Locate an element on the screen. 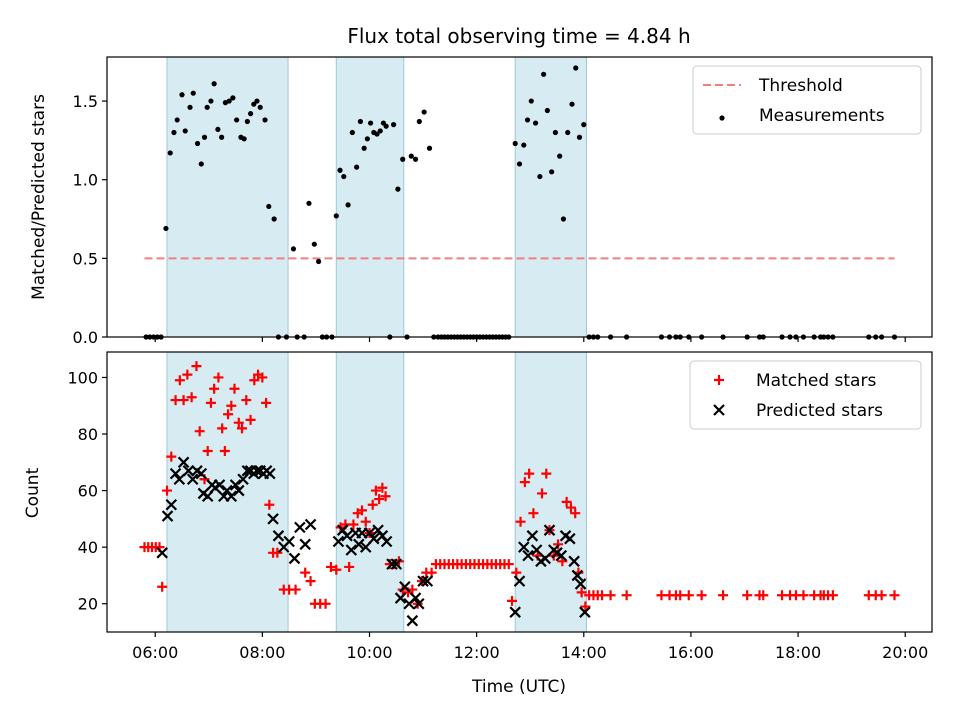 The image size is (960, 720). legend-label: Threshold is located at coordinates (800, 86).